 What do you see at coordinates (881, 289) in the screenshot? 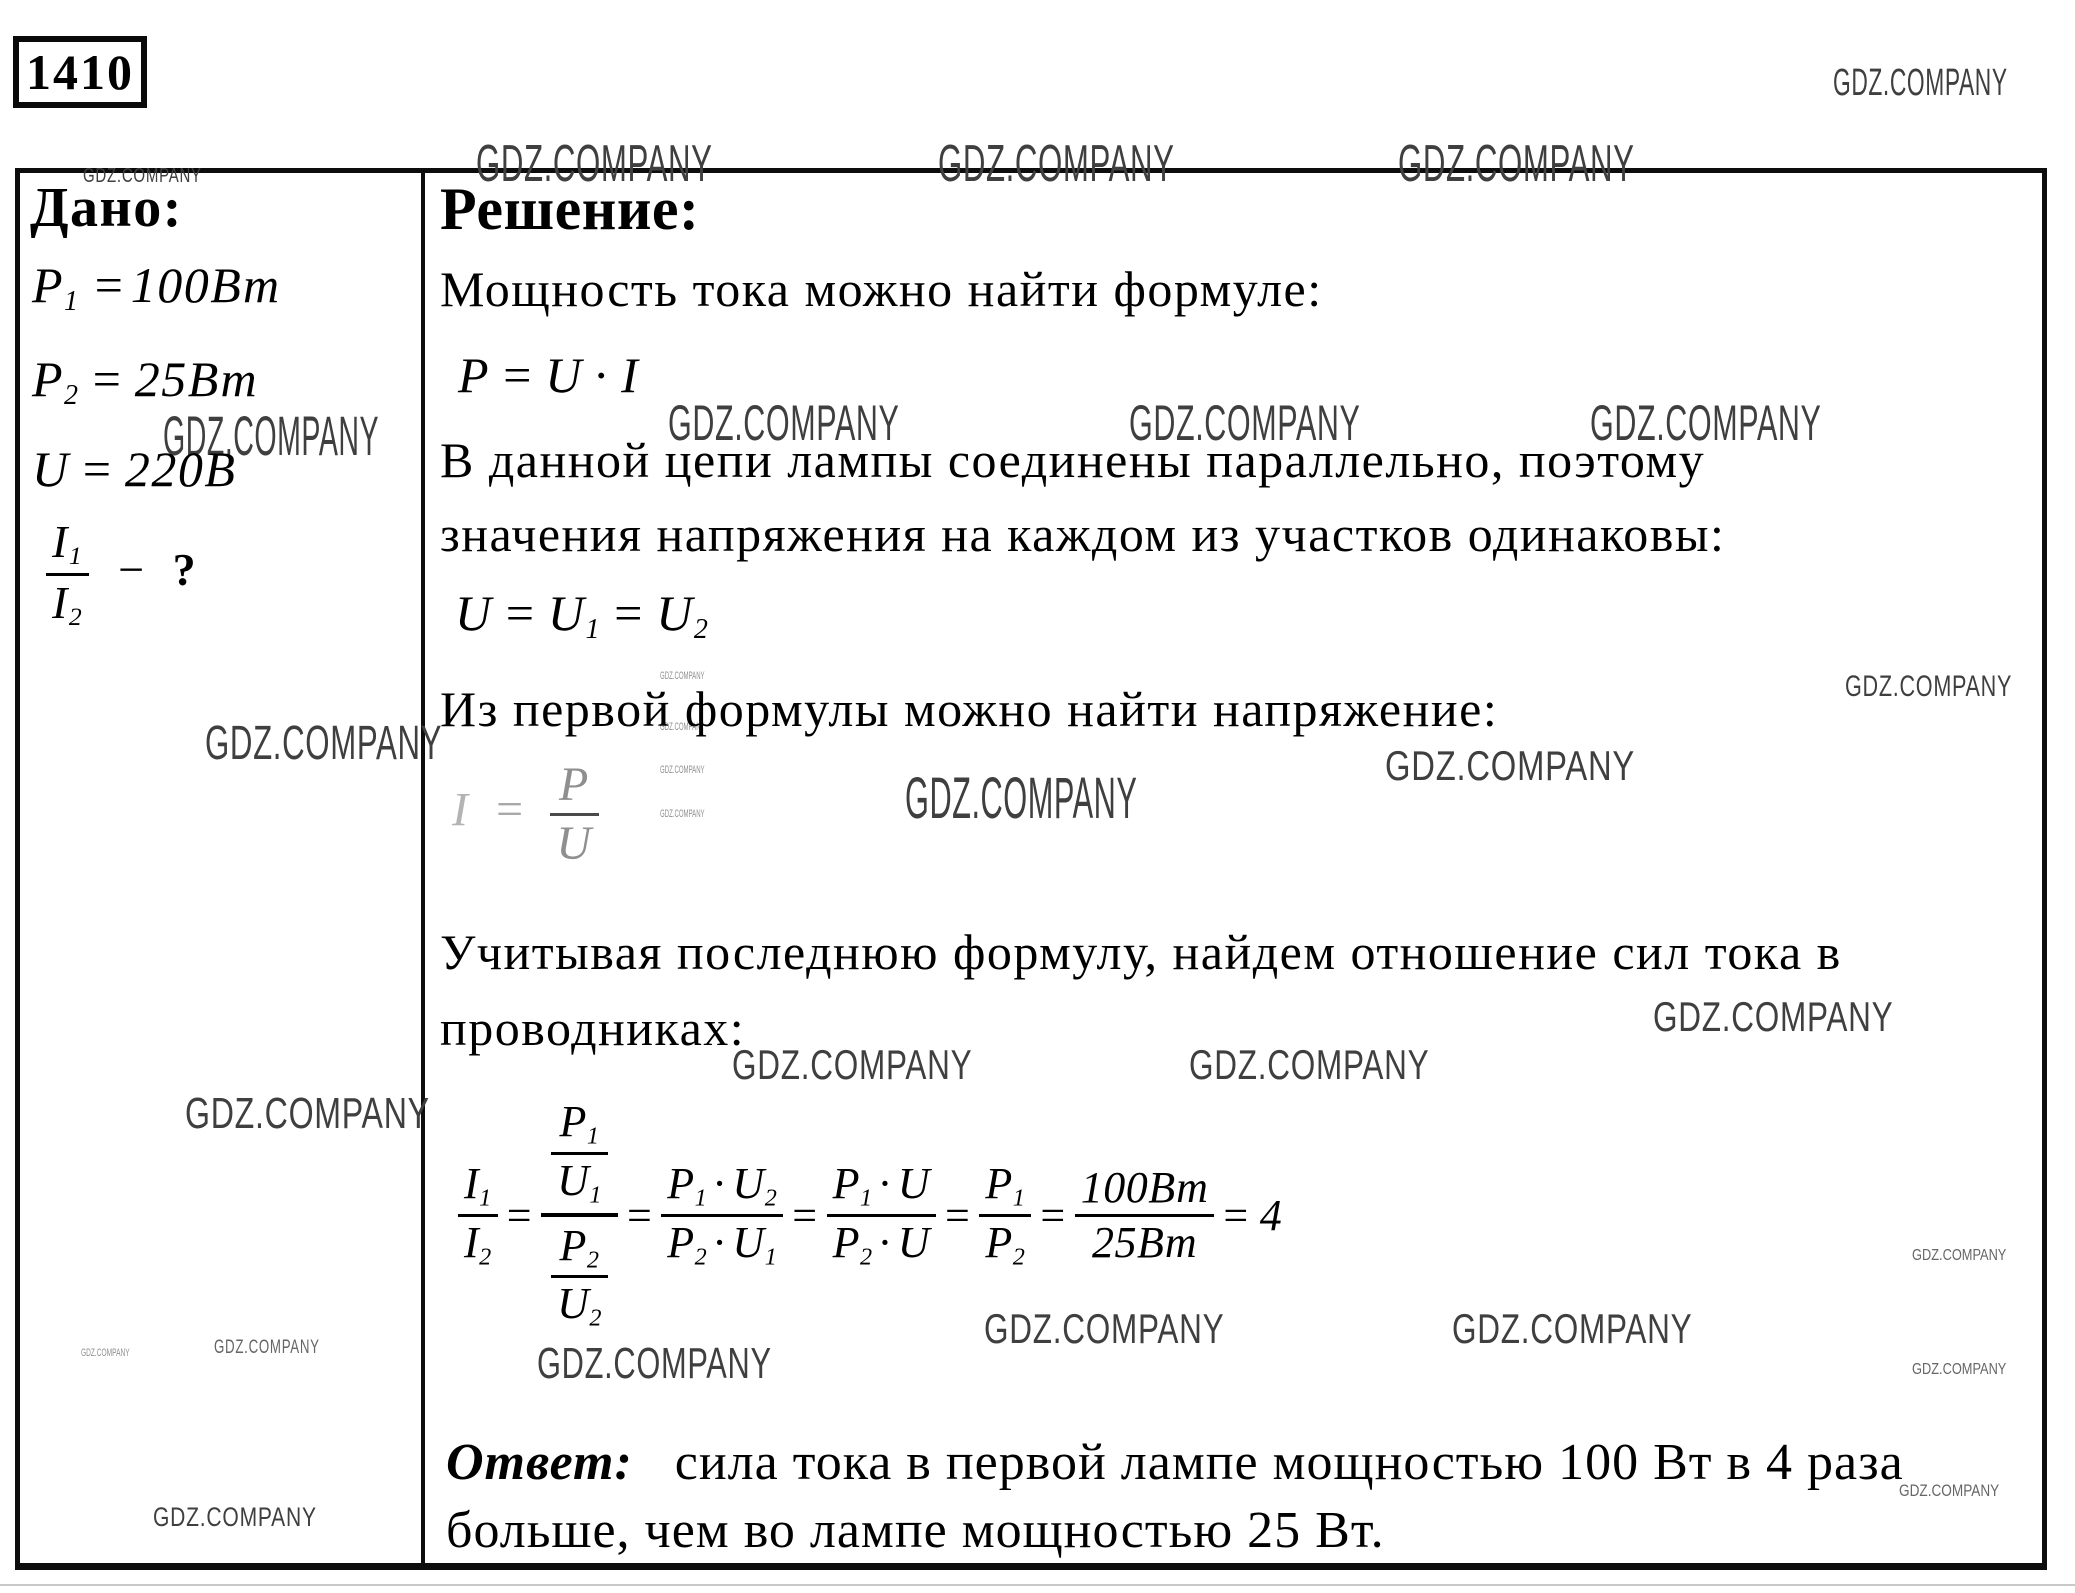
I see `solution-line1: Мощность тока можно найти формуле:` at bounding box center [881, 289].